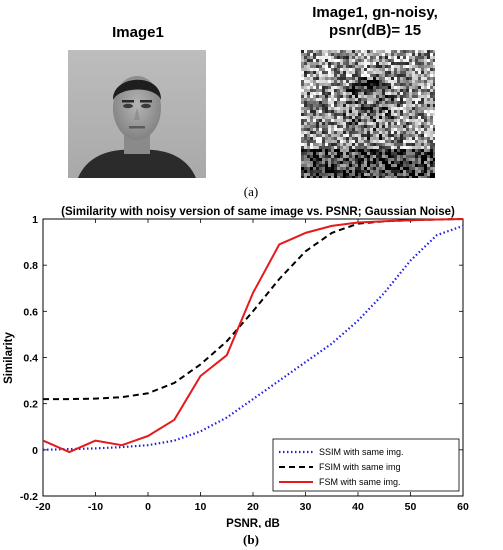 The height and width of the screenshot is (550, 503). What do you see at coordinates (29, 497) in the screenshot?
I see `y-tick-label: -0.2` at bounding box center [29, 497].